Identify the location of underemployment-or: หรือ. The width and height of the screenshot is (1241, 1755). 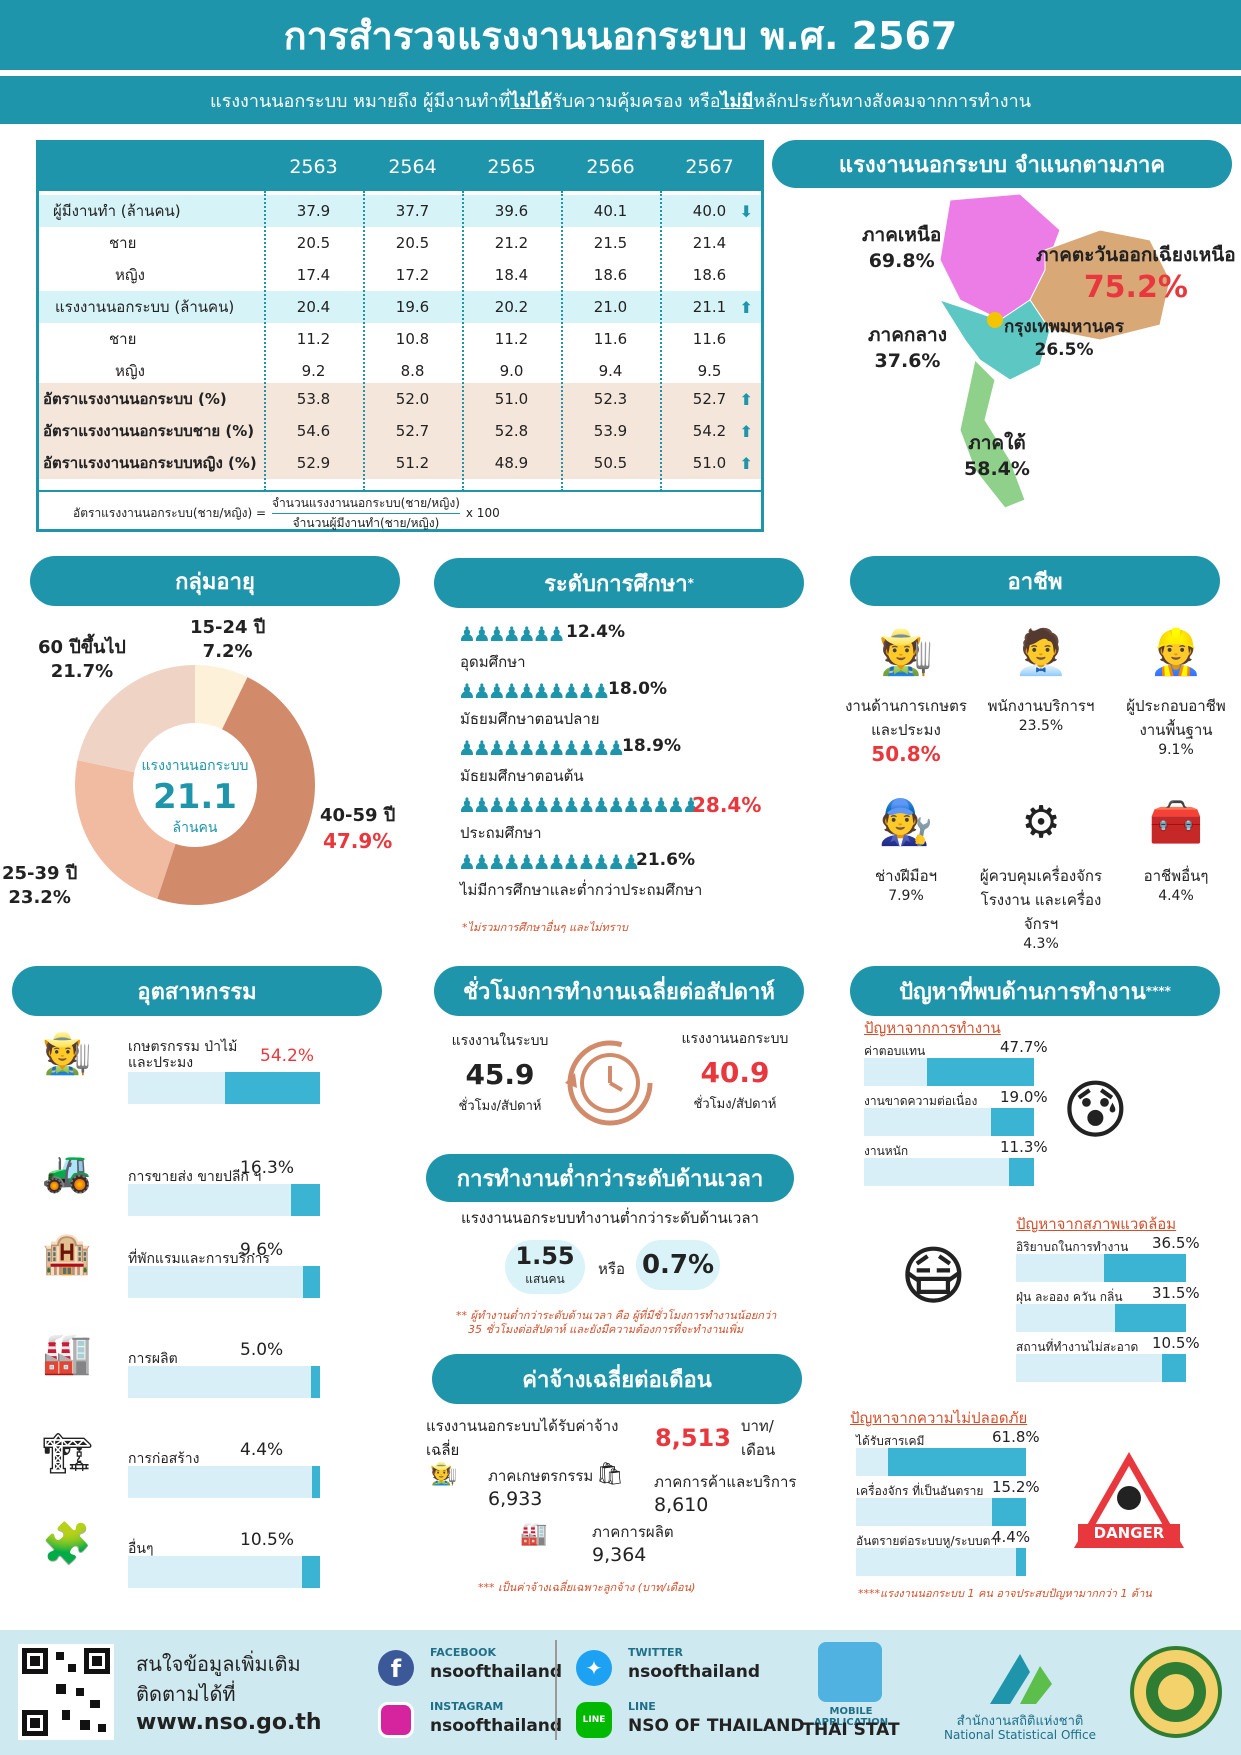
(611, 1269).